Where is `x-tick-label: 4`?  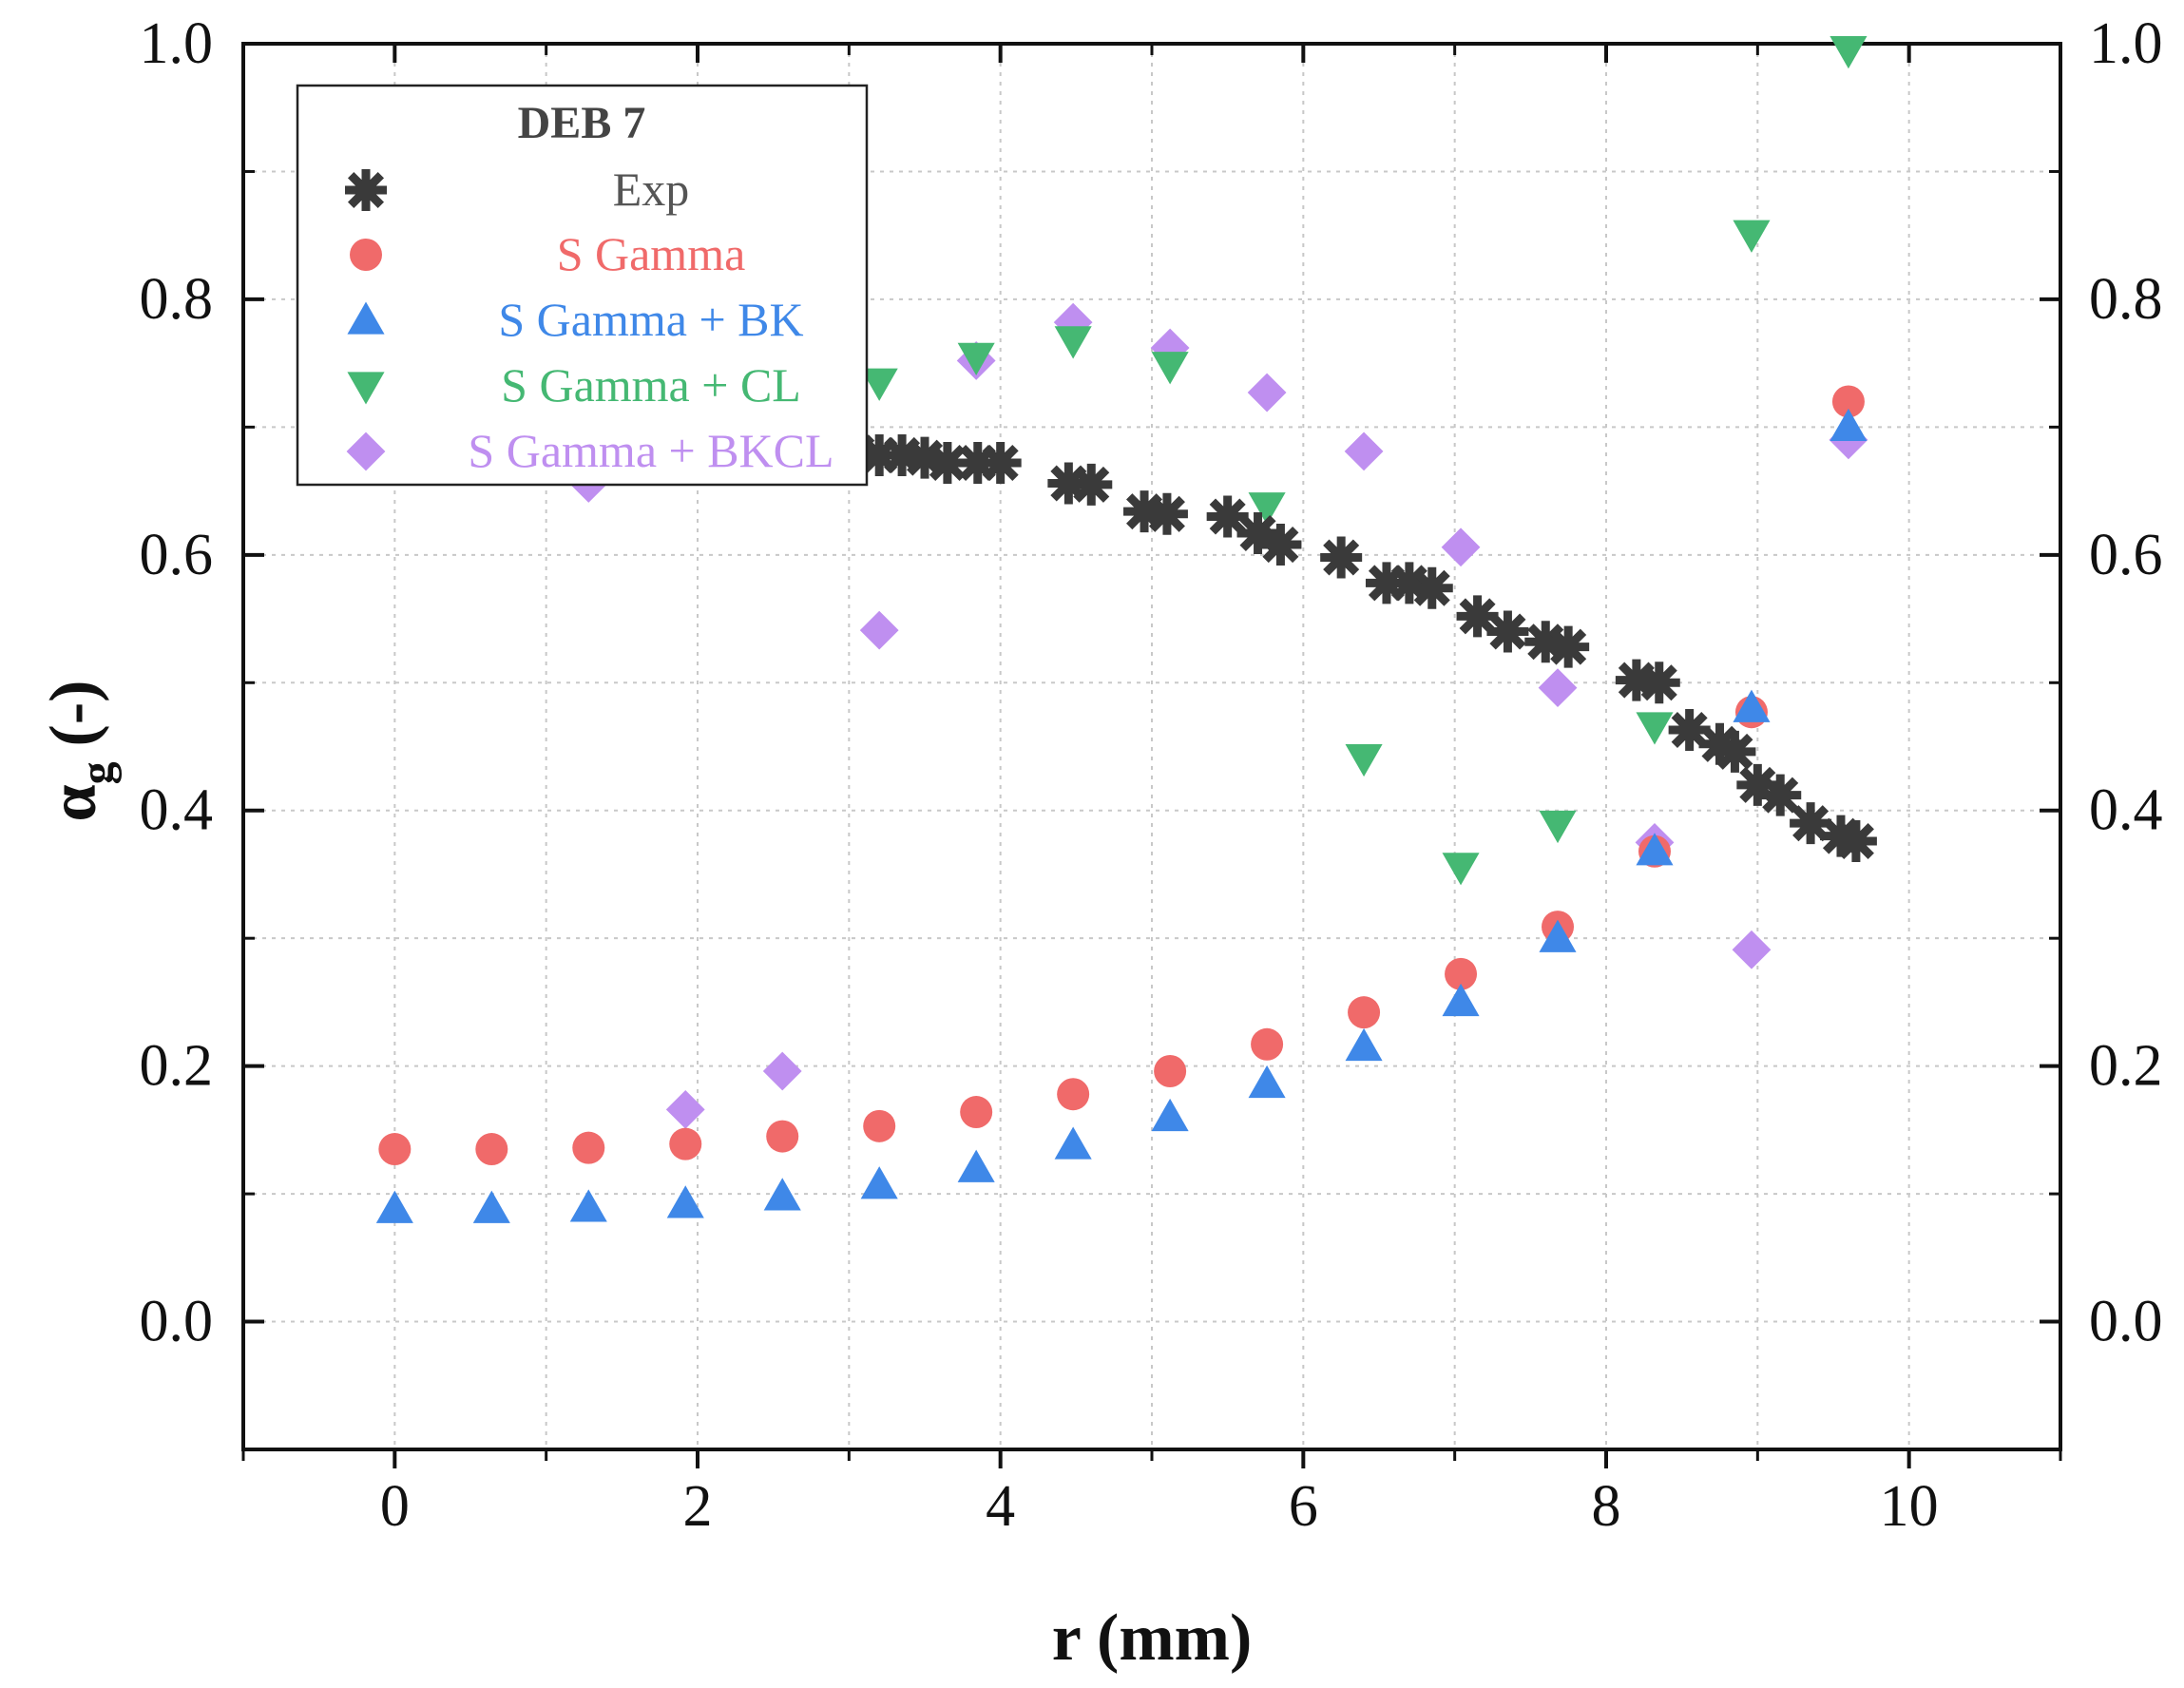
x-tick-label: 4 is located at coordinates (1000, 1506).